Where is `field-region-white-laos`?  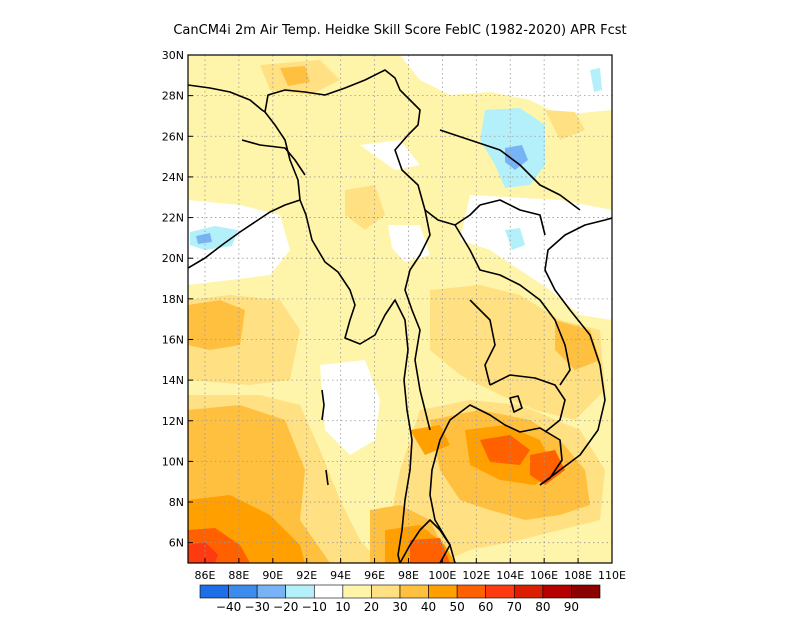 field-region-white-laos is located at coordinates (536, 257).